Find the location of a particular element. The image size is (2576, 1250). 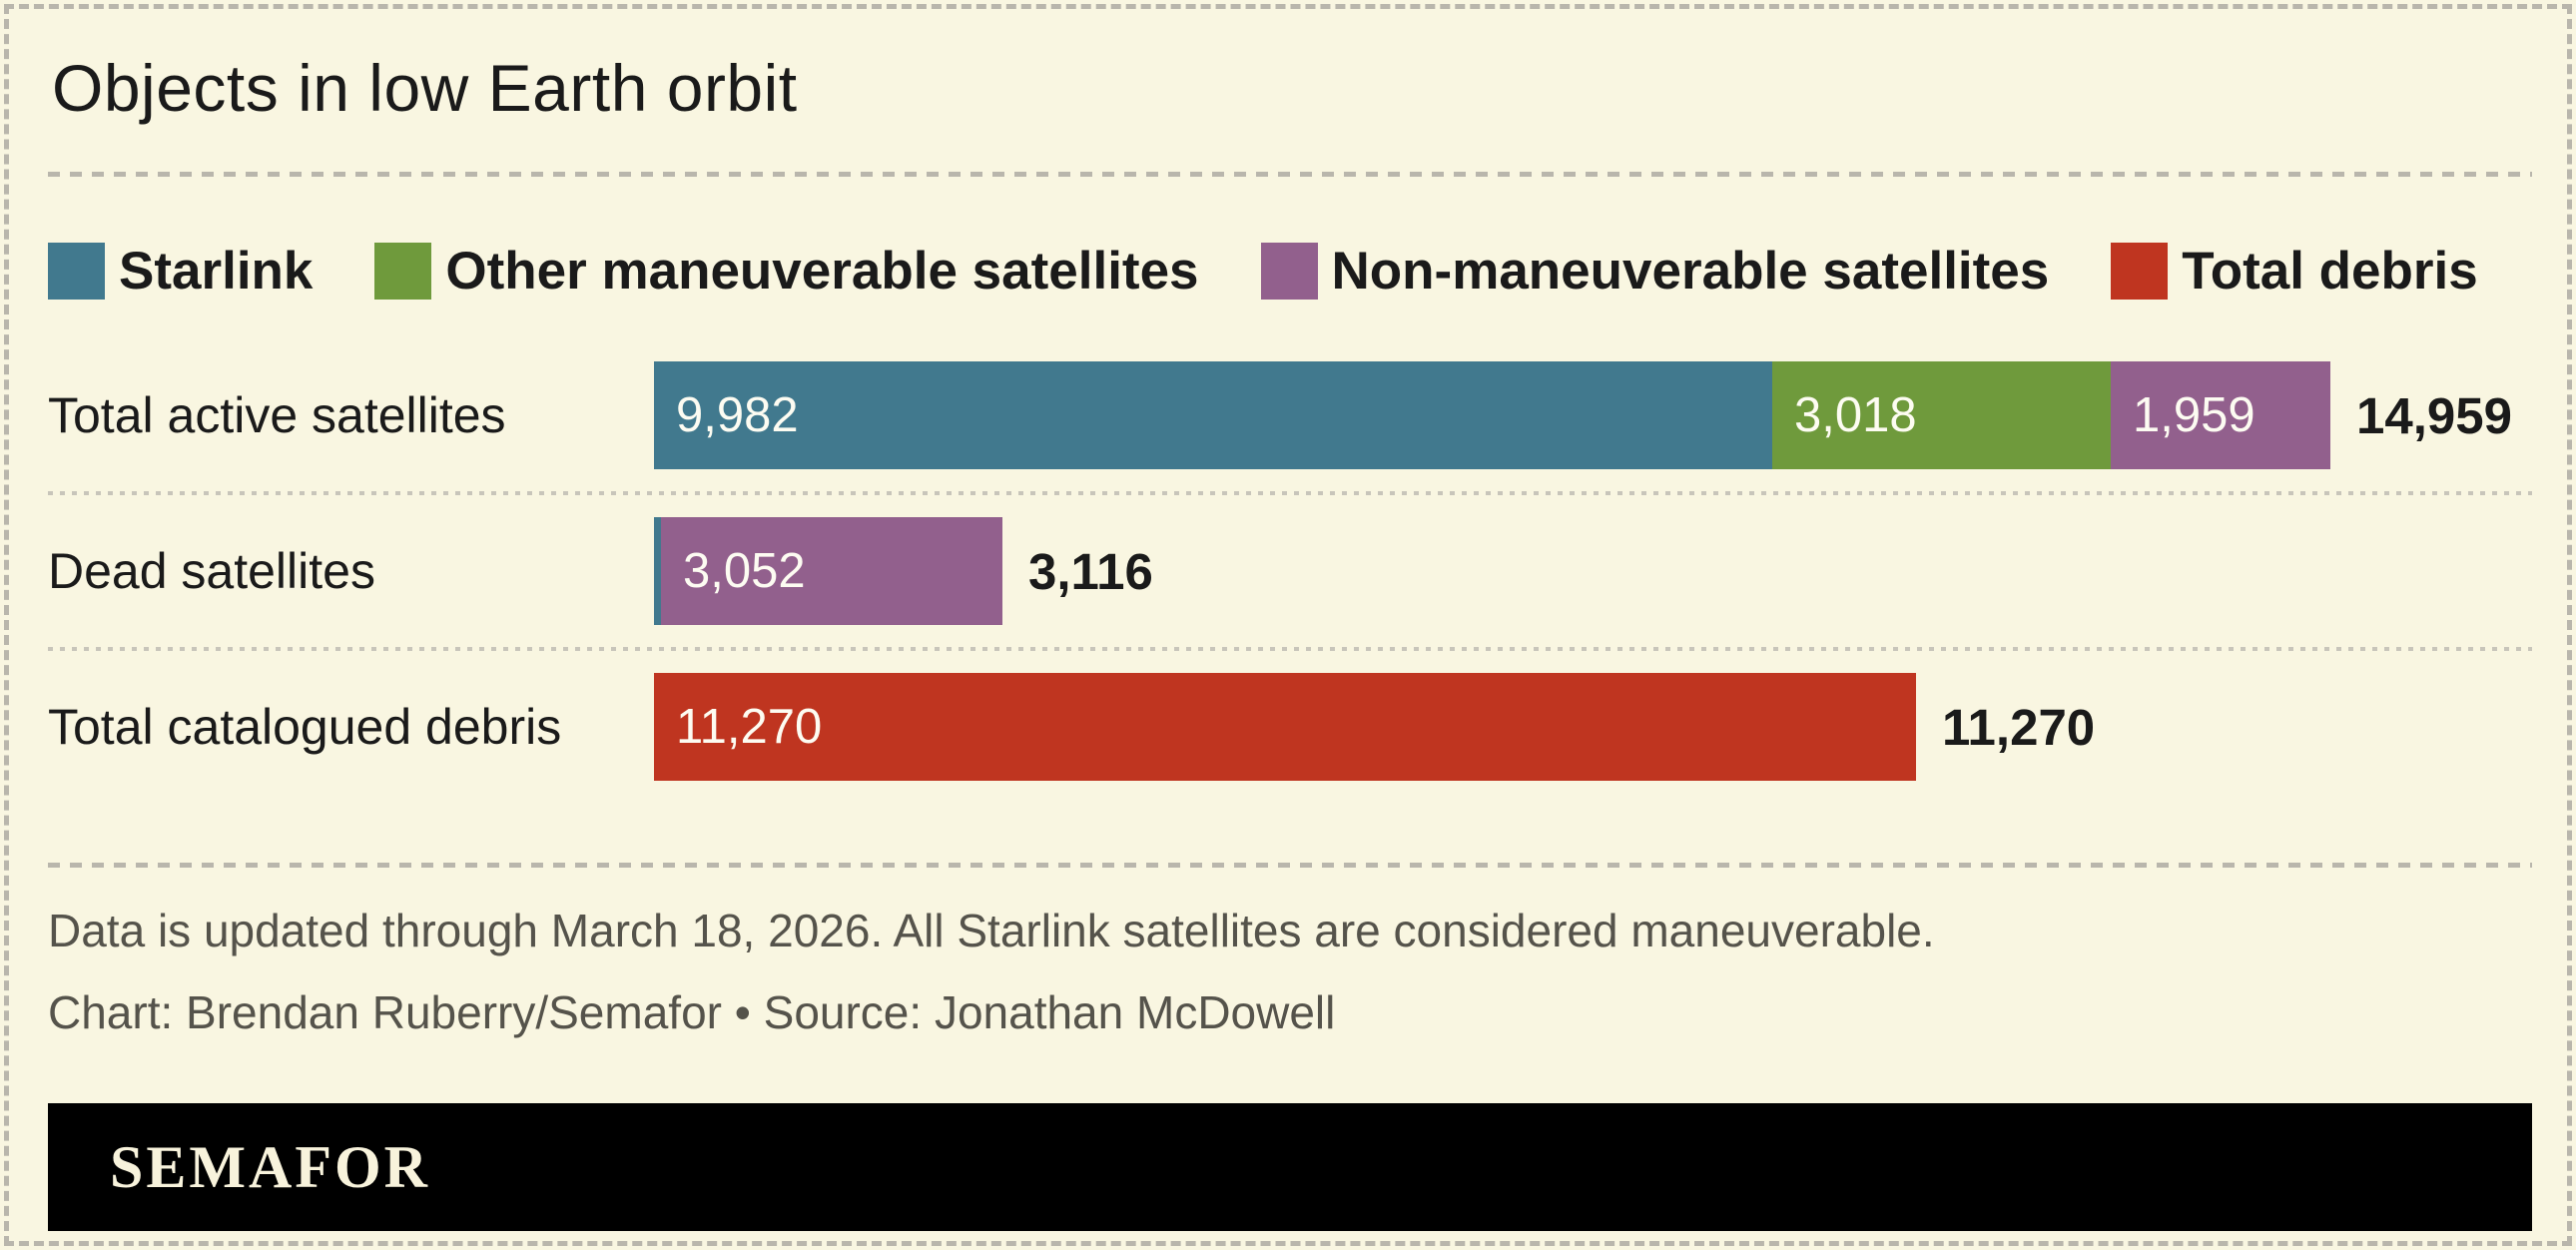

bar-segment: 1,959 is located at coordinates (2221, 415).